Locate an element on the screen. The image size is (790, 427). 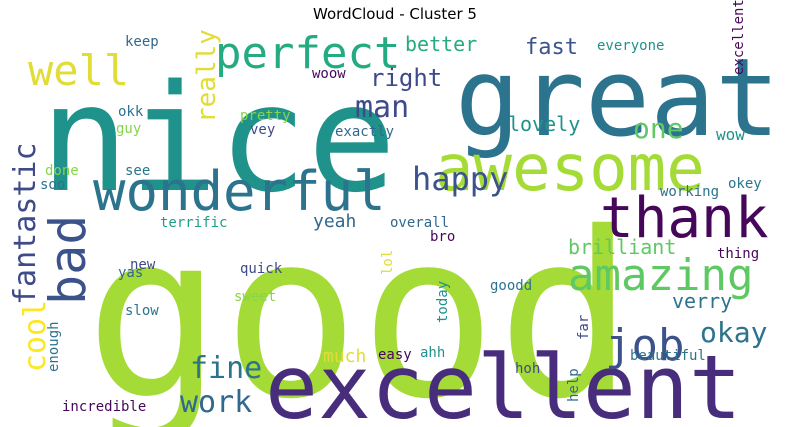
word-today: today is located at coordinates (443, 302).